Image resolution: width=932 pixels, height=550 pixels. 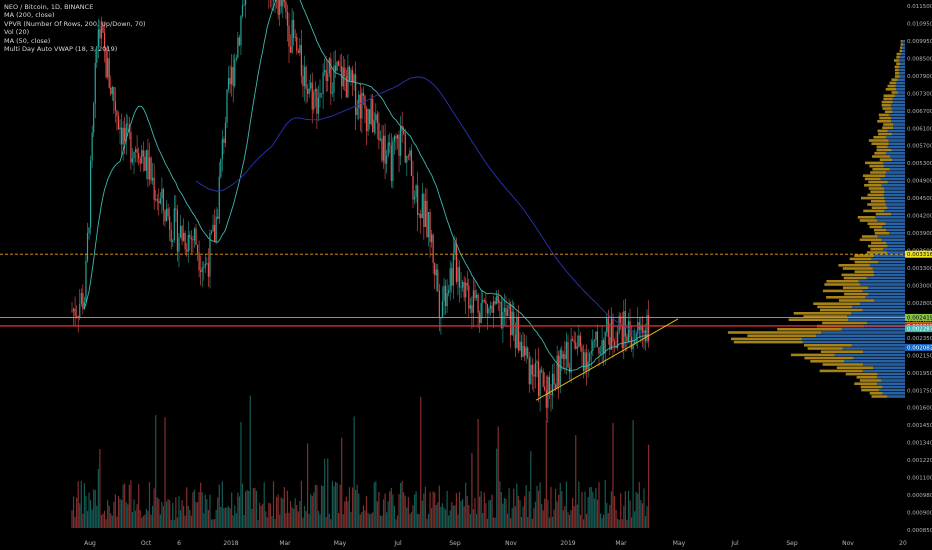 I want to click on legend-vpvr: VPVR (Number Of Rows, 200, Up/Down, 70), so click(x=75, y=23).